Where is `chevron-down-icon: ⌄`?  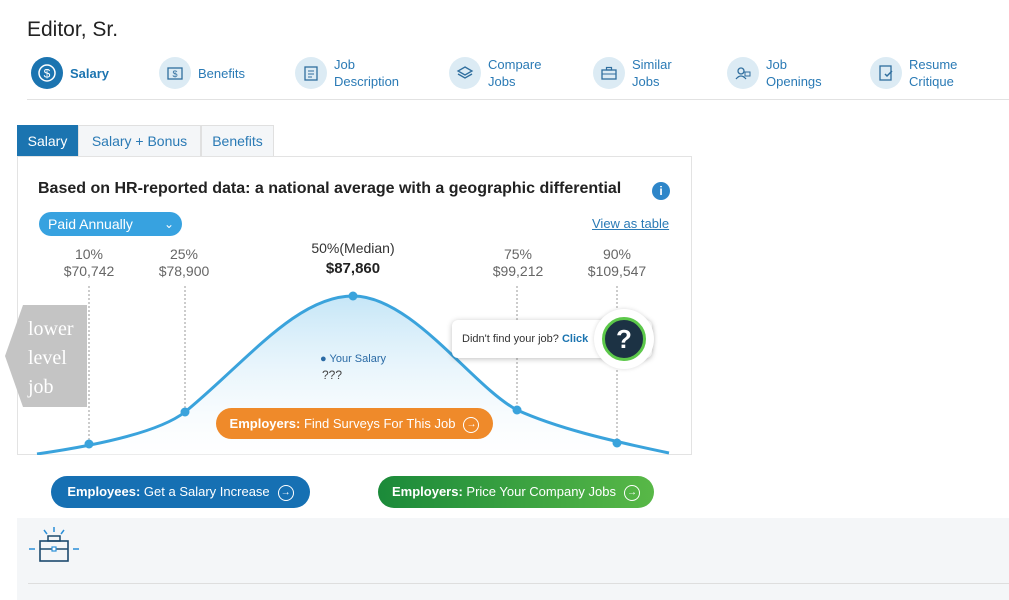 chevron-down-icon: ⌄ is located at coordinates (168, 224).